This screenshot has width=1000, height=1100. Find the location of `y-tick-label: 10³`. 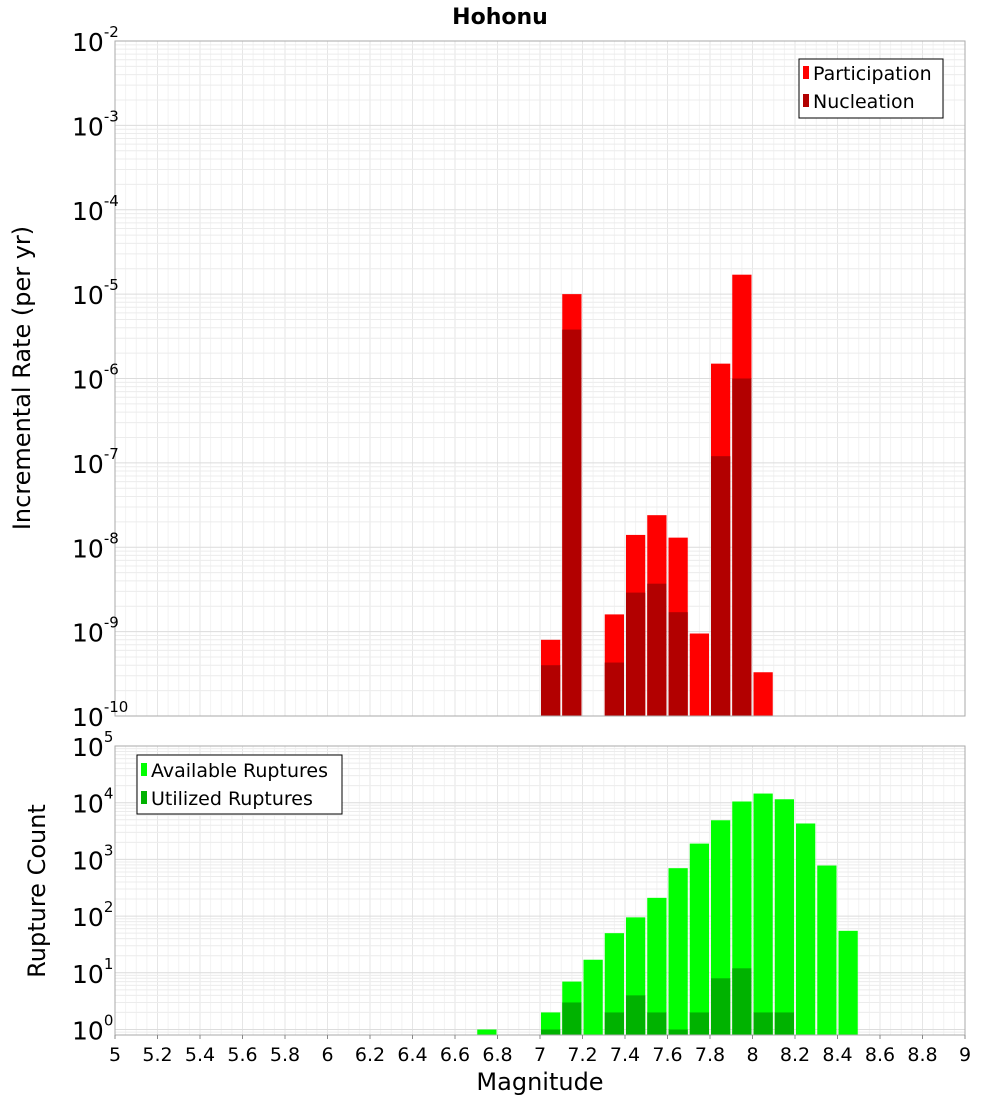

y-tick-label: 10³ is located at coordinates (92, 858).